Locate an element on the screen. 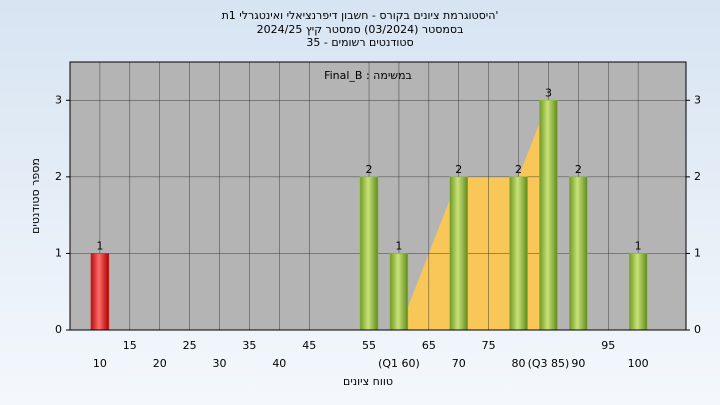 This screenshot has width=720, height=405. x-tick-label: 25 is located at coordinates (190, 345).